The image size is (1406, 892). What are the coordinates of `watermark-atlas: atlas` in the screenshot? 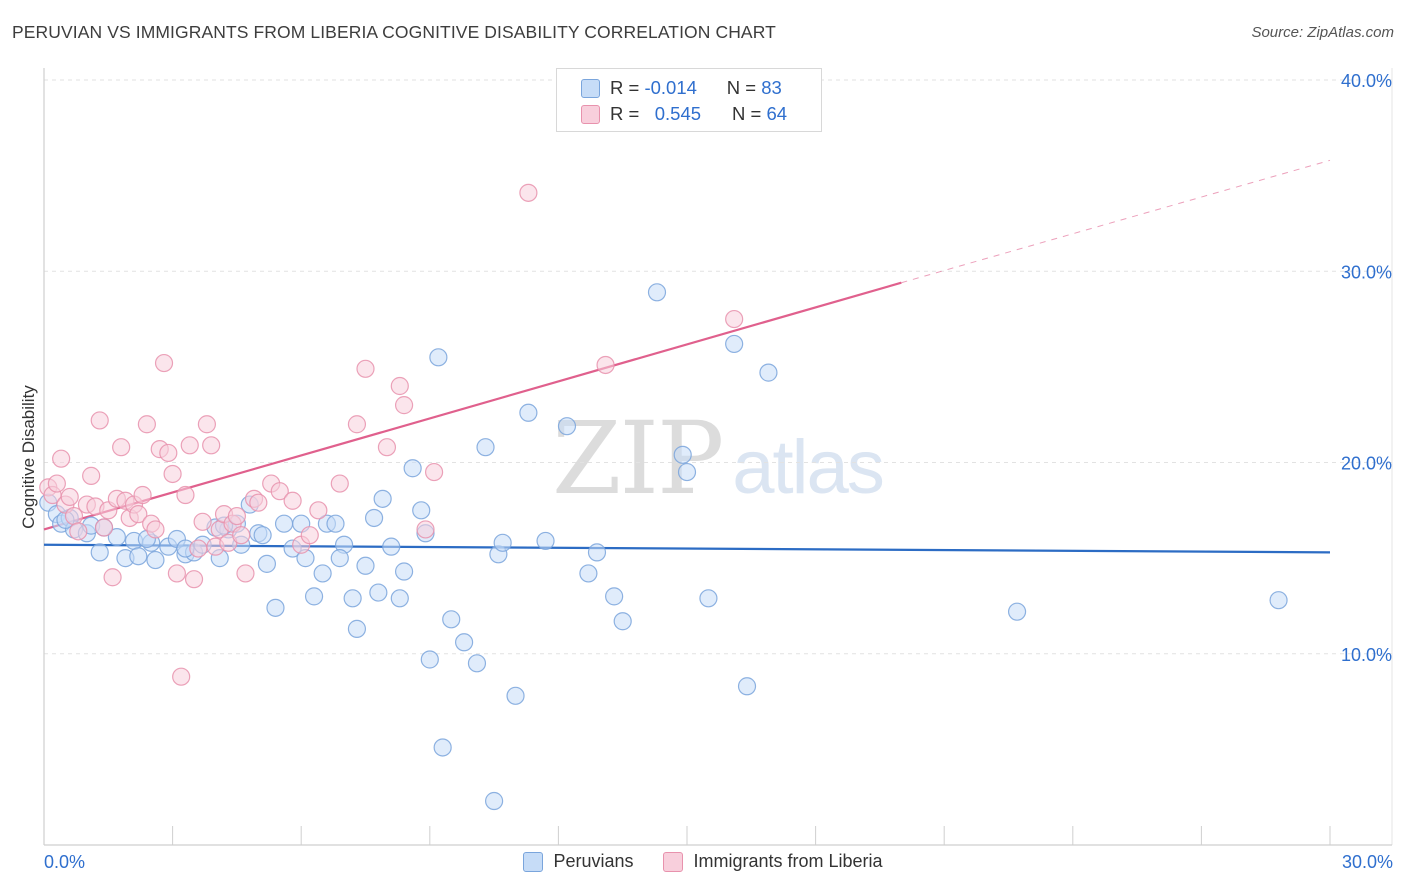 It's located at (808, 467).